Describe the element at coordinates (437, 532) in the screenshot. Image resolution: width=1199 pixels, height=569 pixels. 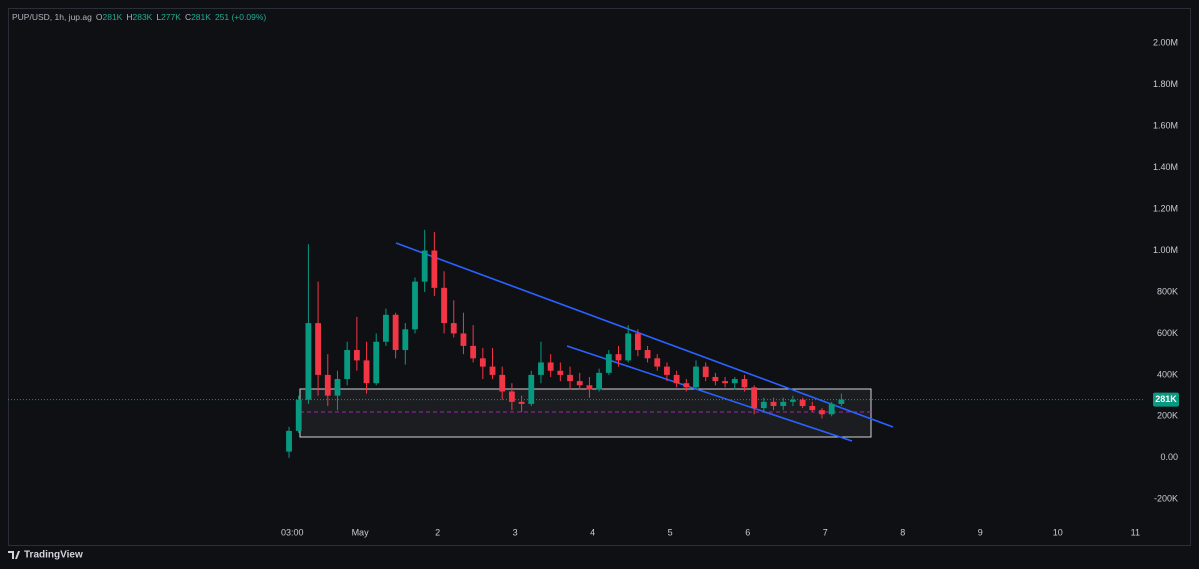
I see `x-tick-label: 2` at that location.